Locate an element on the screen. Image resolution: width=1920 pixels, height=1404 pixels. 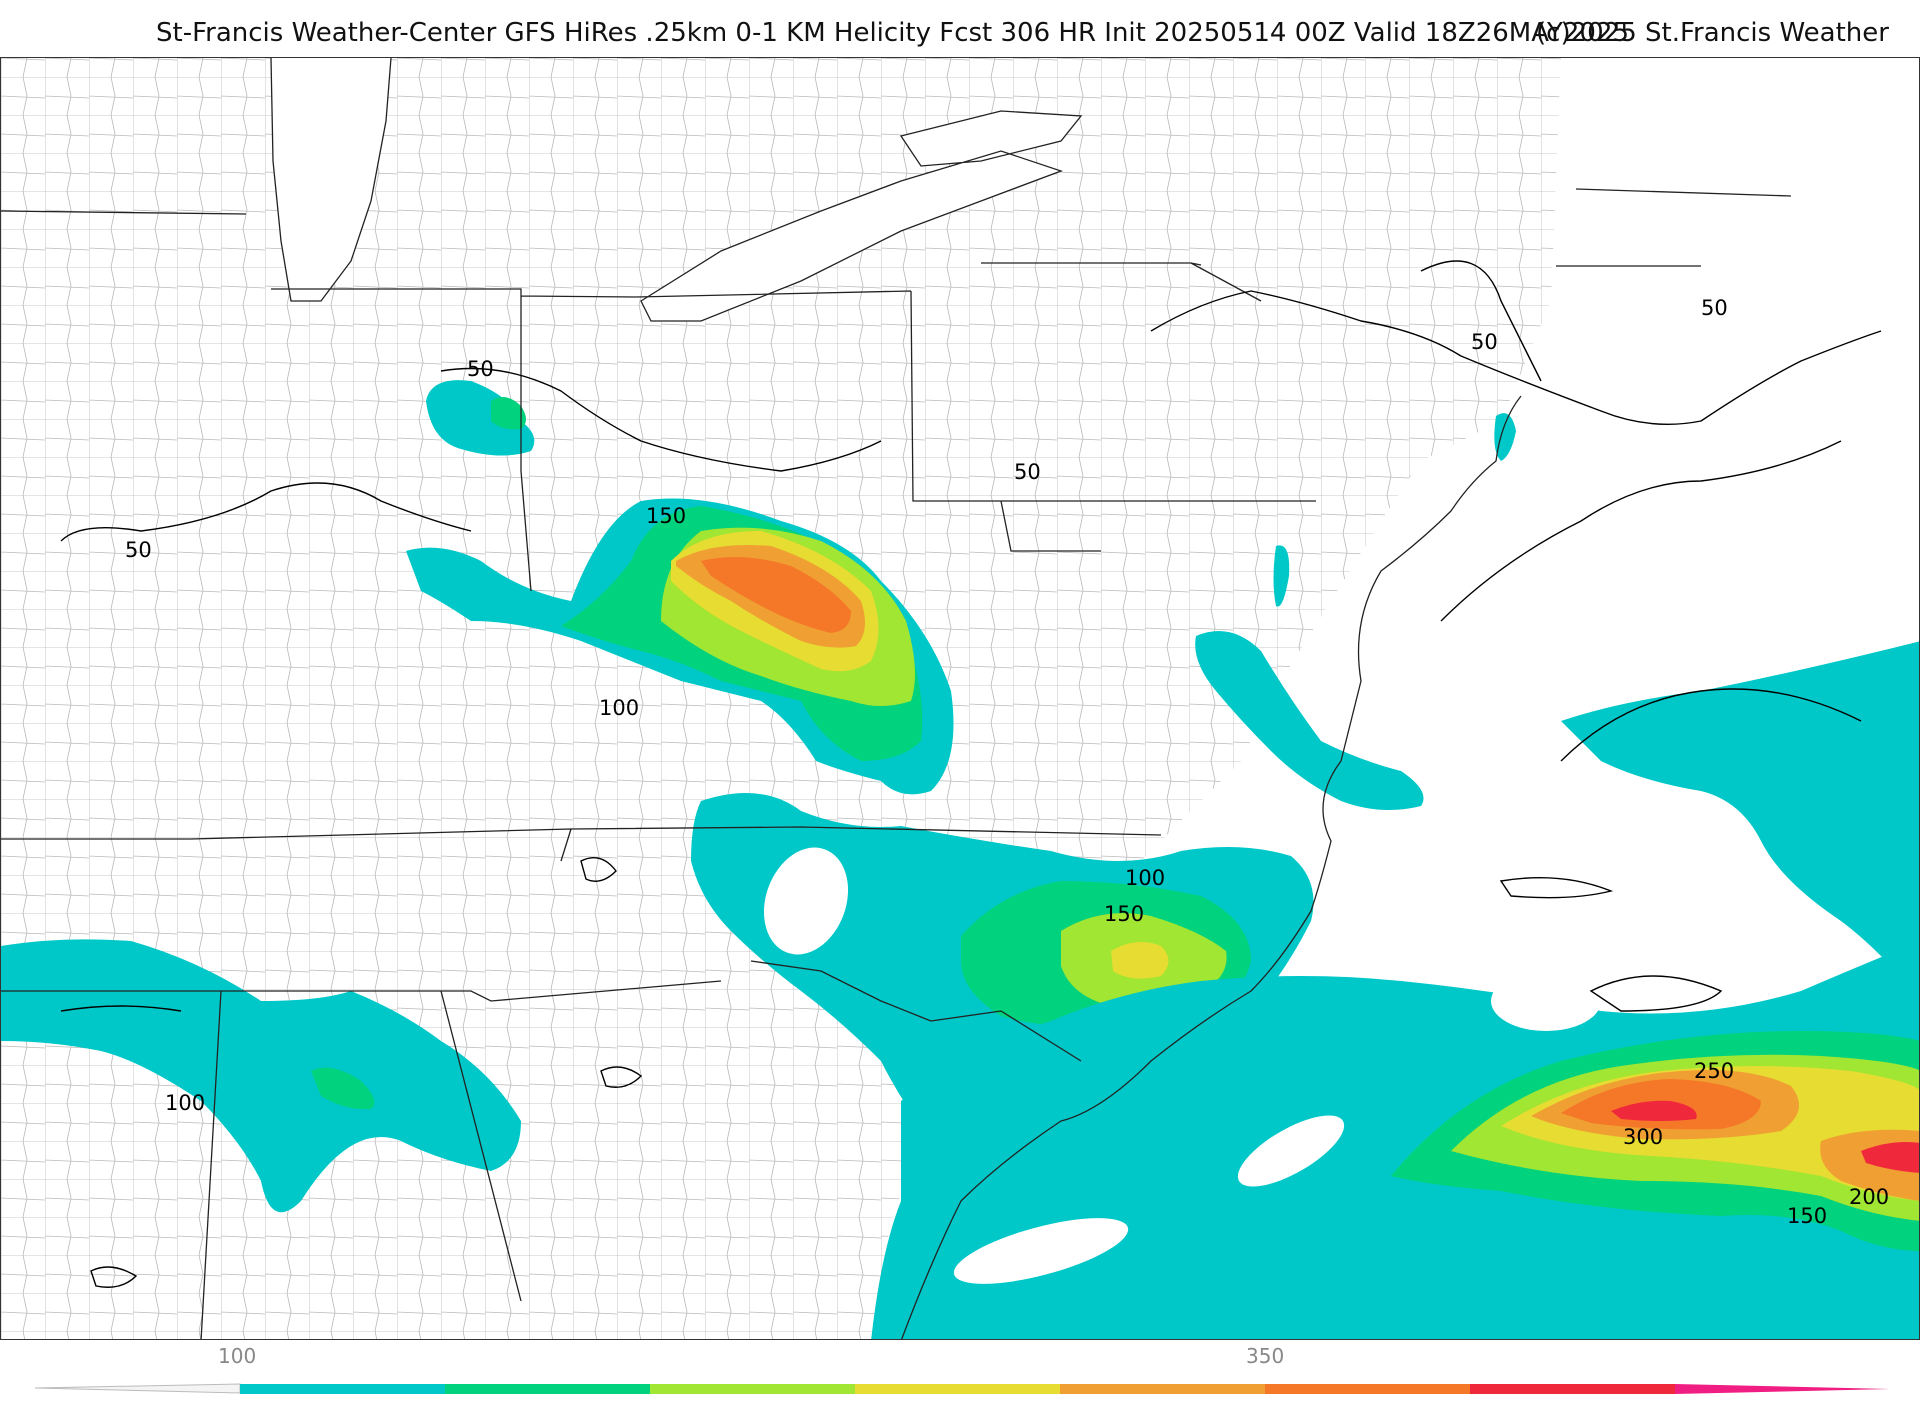
fill-100-delmarva is located at coordinates (1309, 720).